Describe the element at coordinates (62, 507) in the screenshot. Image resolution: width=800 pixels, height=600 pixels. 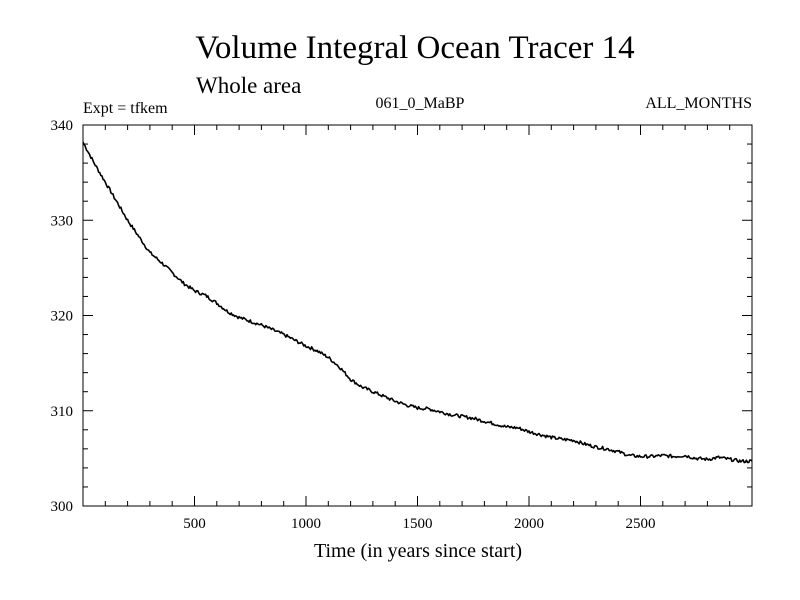
I see `y-tick-label: 300` at that location.